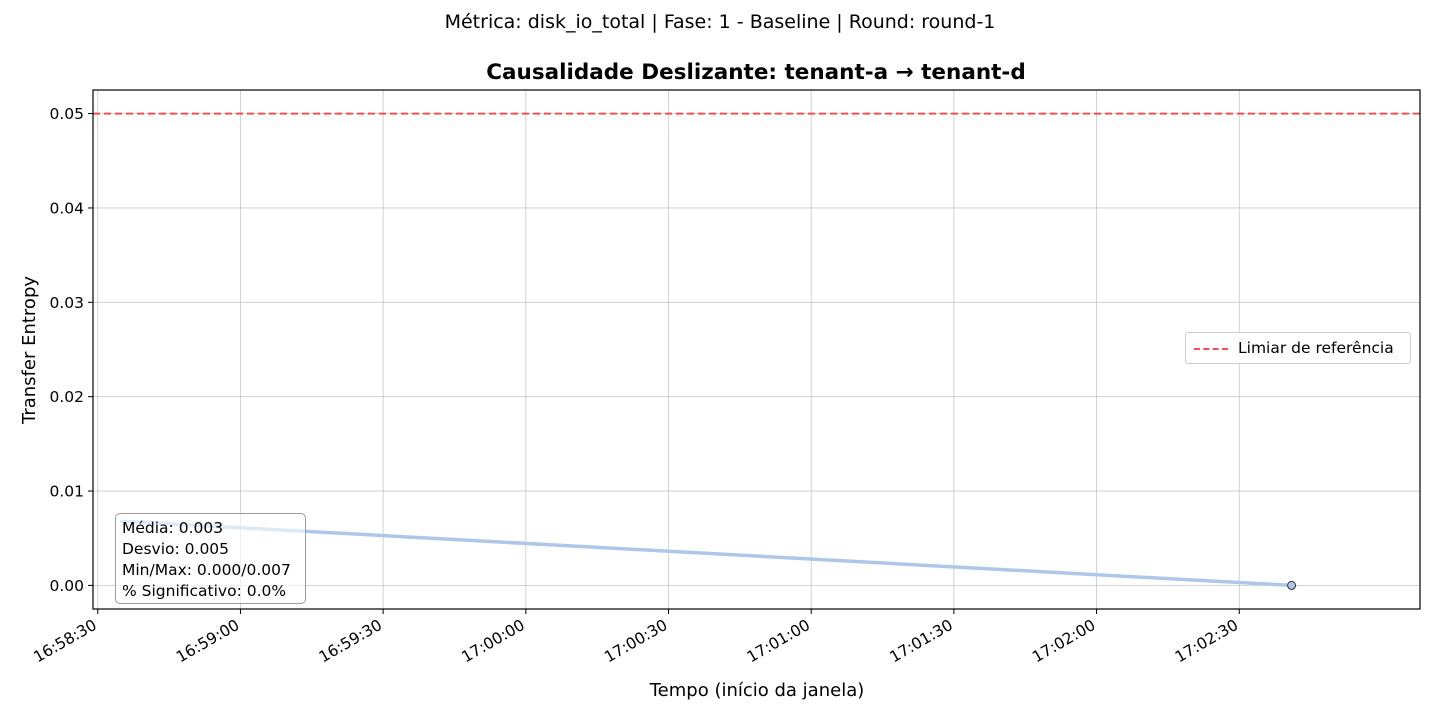 Image resolution: width=1440 pixels, height=720 pixels. Describe the element at coordinates (173, 528) in the screenshot. I see `stat-mean: Média: 0.003` at that location.